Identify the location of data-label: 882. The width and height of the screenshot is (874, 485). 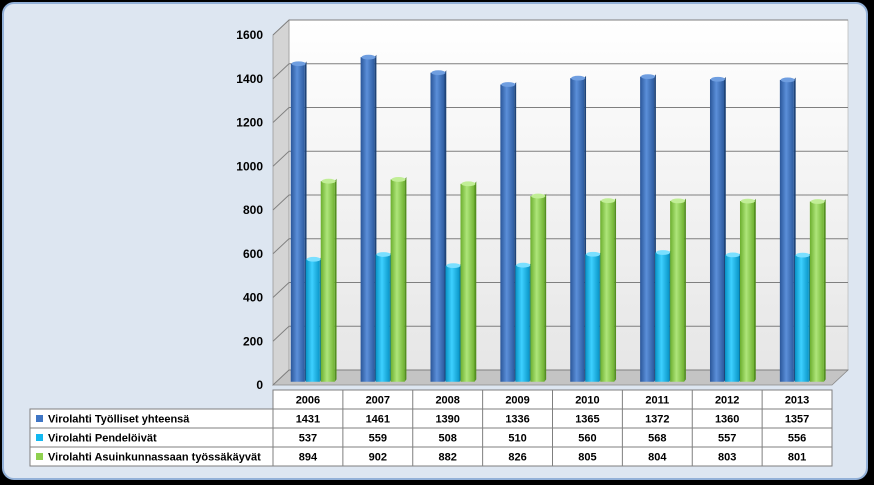
(448, 458).